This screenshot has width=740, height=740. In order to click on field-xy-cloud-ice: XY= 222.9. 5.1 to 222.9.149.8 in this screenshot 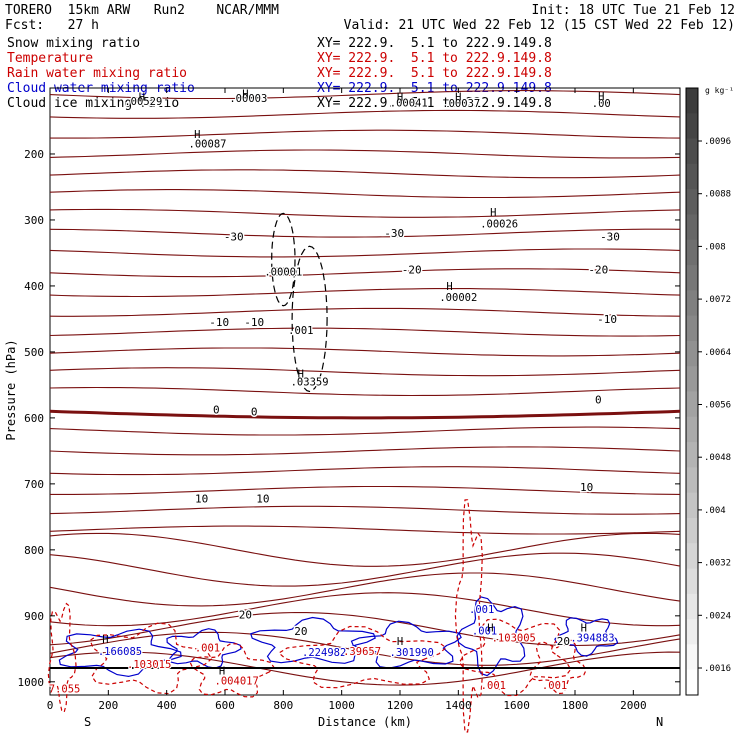, I will do `click(434, 103)`.